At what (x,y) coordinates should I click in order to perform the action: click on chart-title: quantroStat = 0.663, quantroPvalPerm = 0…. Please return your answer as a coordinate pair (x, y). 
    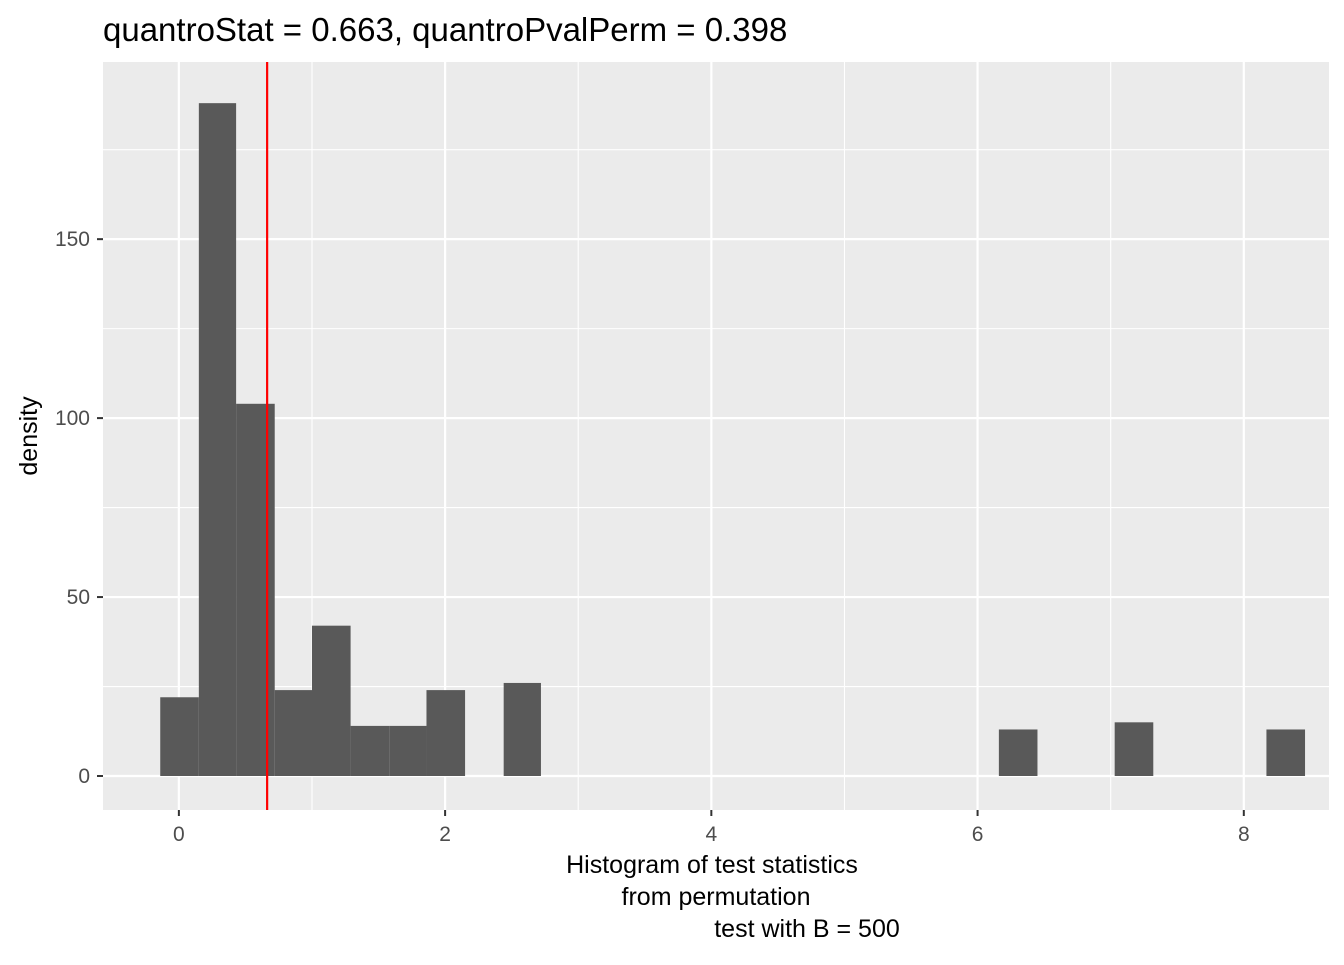
    Looking at the image, I should click on (445, 29).